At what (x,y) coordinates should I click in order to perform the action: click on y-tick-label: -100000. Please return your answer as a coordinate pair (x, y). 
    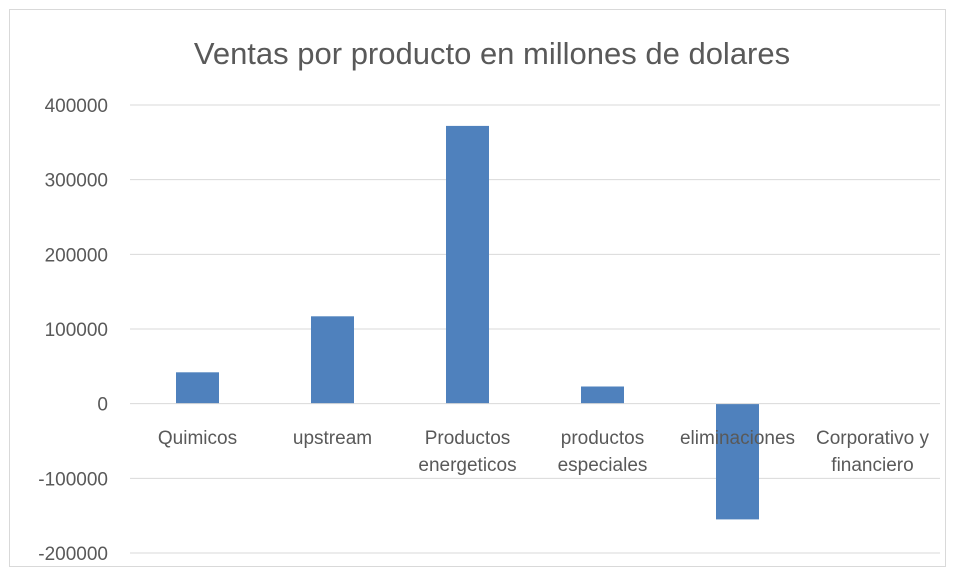
    Looking at the image, I should click on (73, 479).